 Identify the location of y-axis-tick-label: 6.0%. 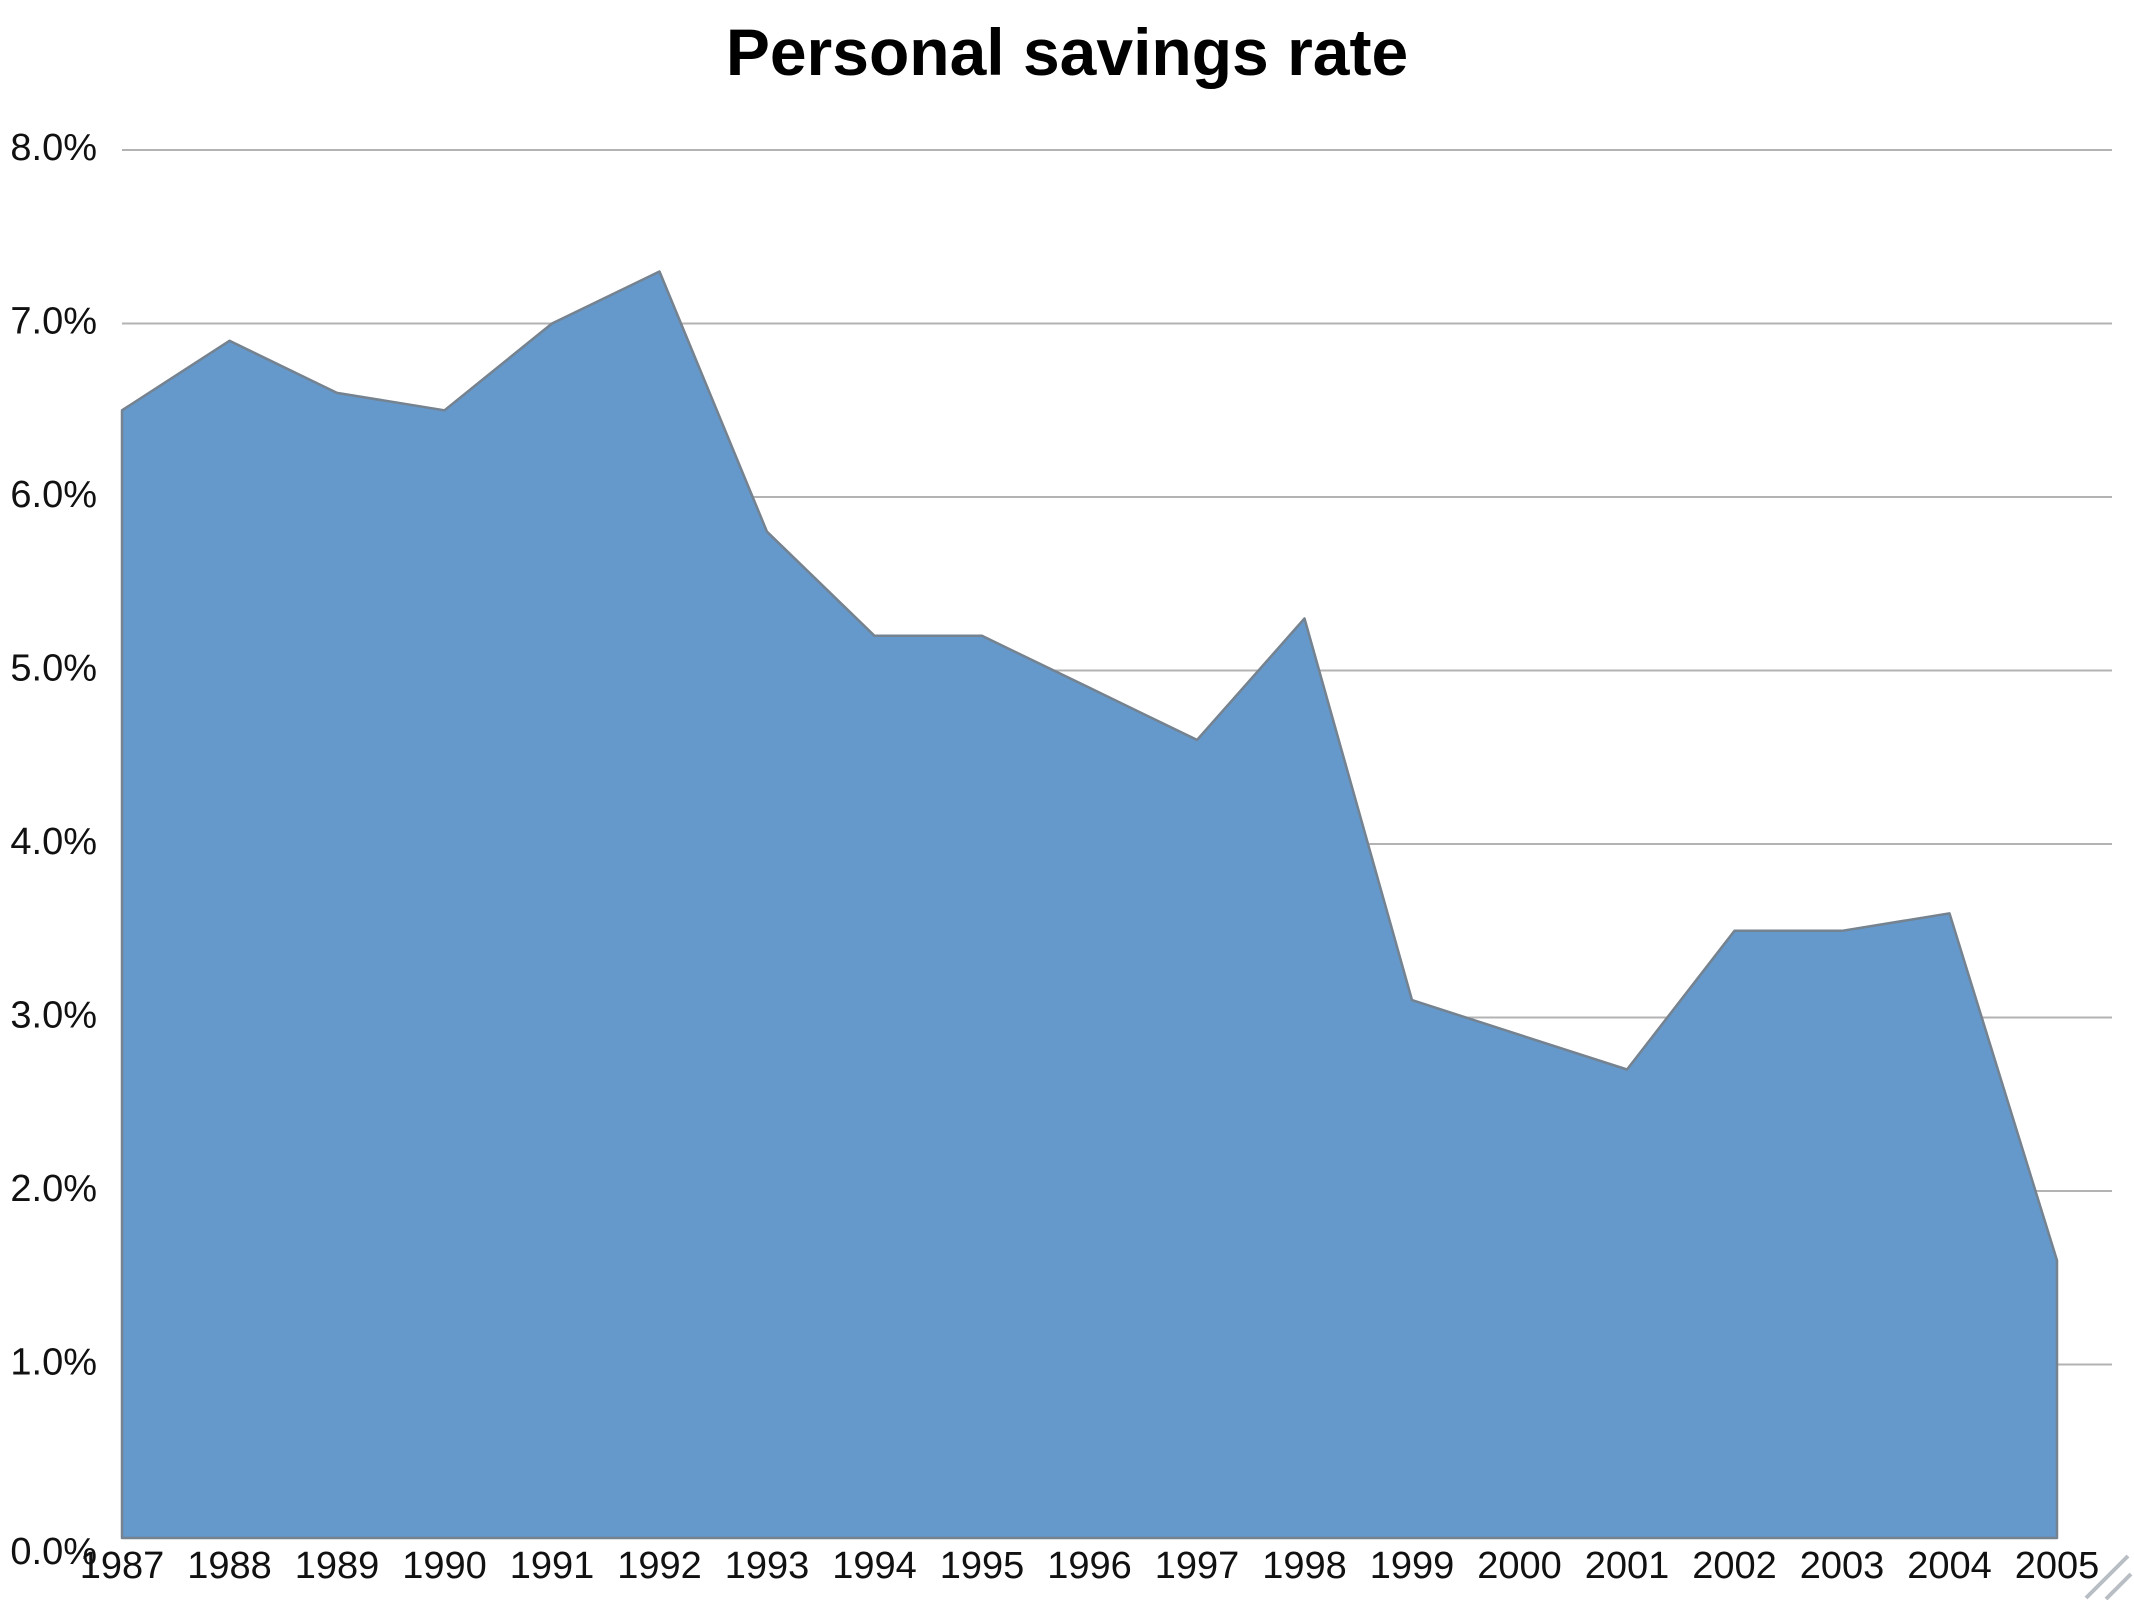
(53, 495).